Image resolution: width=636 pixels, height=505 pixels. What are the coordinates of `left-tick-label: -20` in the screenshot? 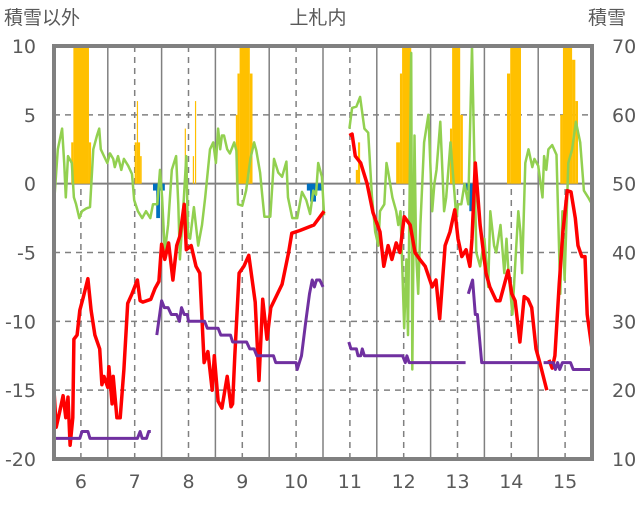 It's located at (20, 460).